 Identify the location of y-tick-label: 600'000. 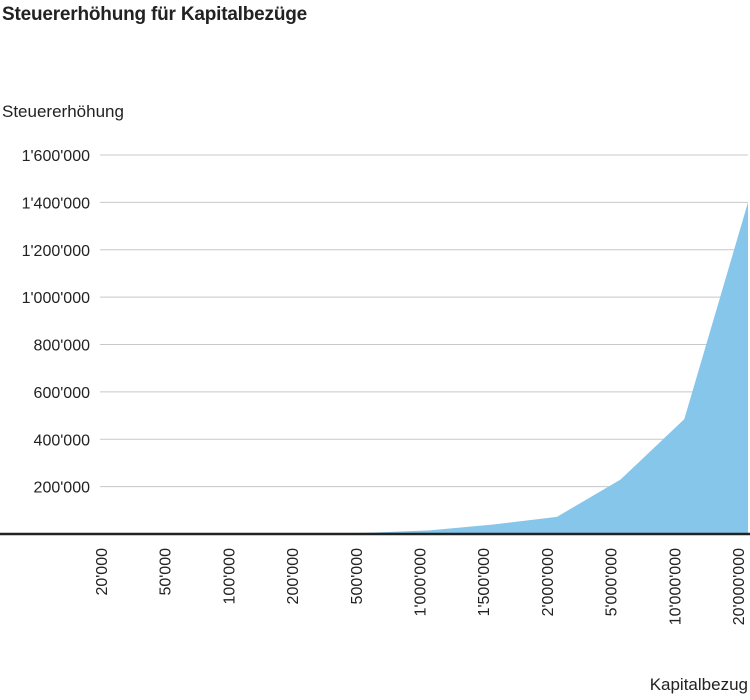
(62, 393).